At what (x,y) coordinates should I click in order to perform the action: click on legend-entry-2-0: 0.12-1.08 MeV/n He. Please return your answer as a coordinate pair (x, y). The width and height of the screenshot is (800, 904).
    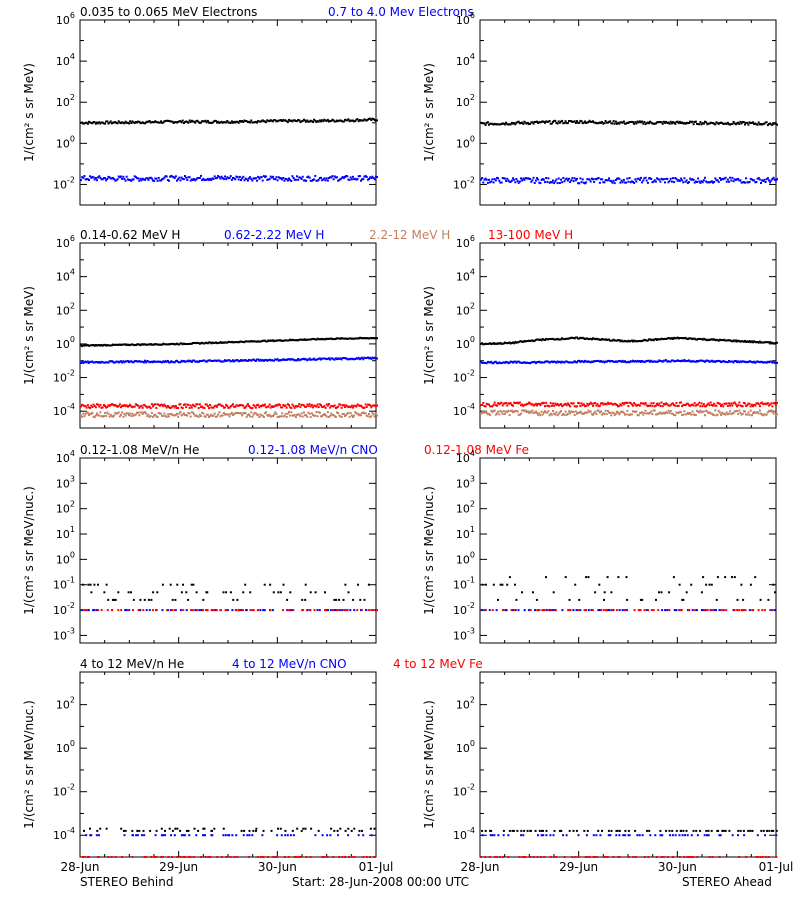
    Looking at the image, I should click on (139, 450).